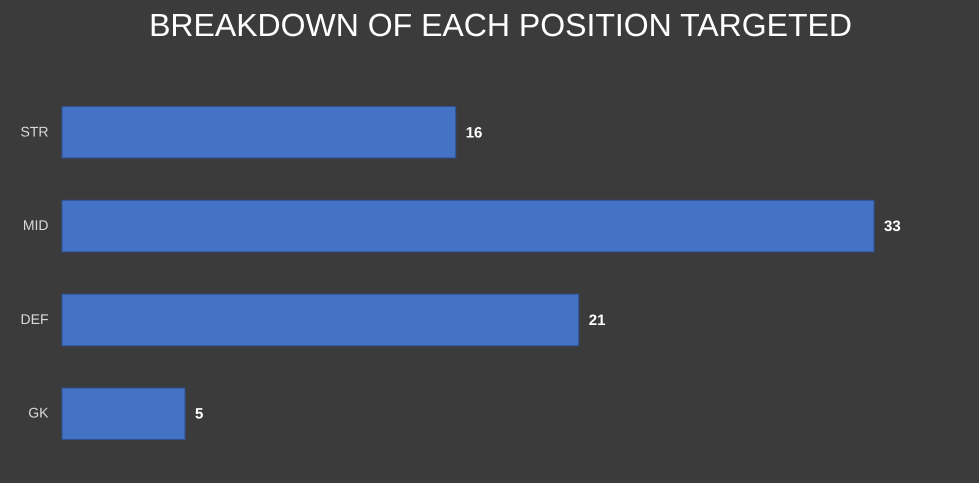 This screenshot has width=979, height=483. What do you see at coordinates (39, 412) in the screenshot?
I see `y-tick-label: GK` at bounding box center [39, 412].